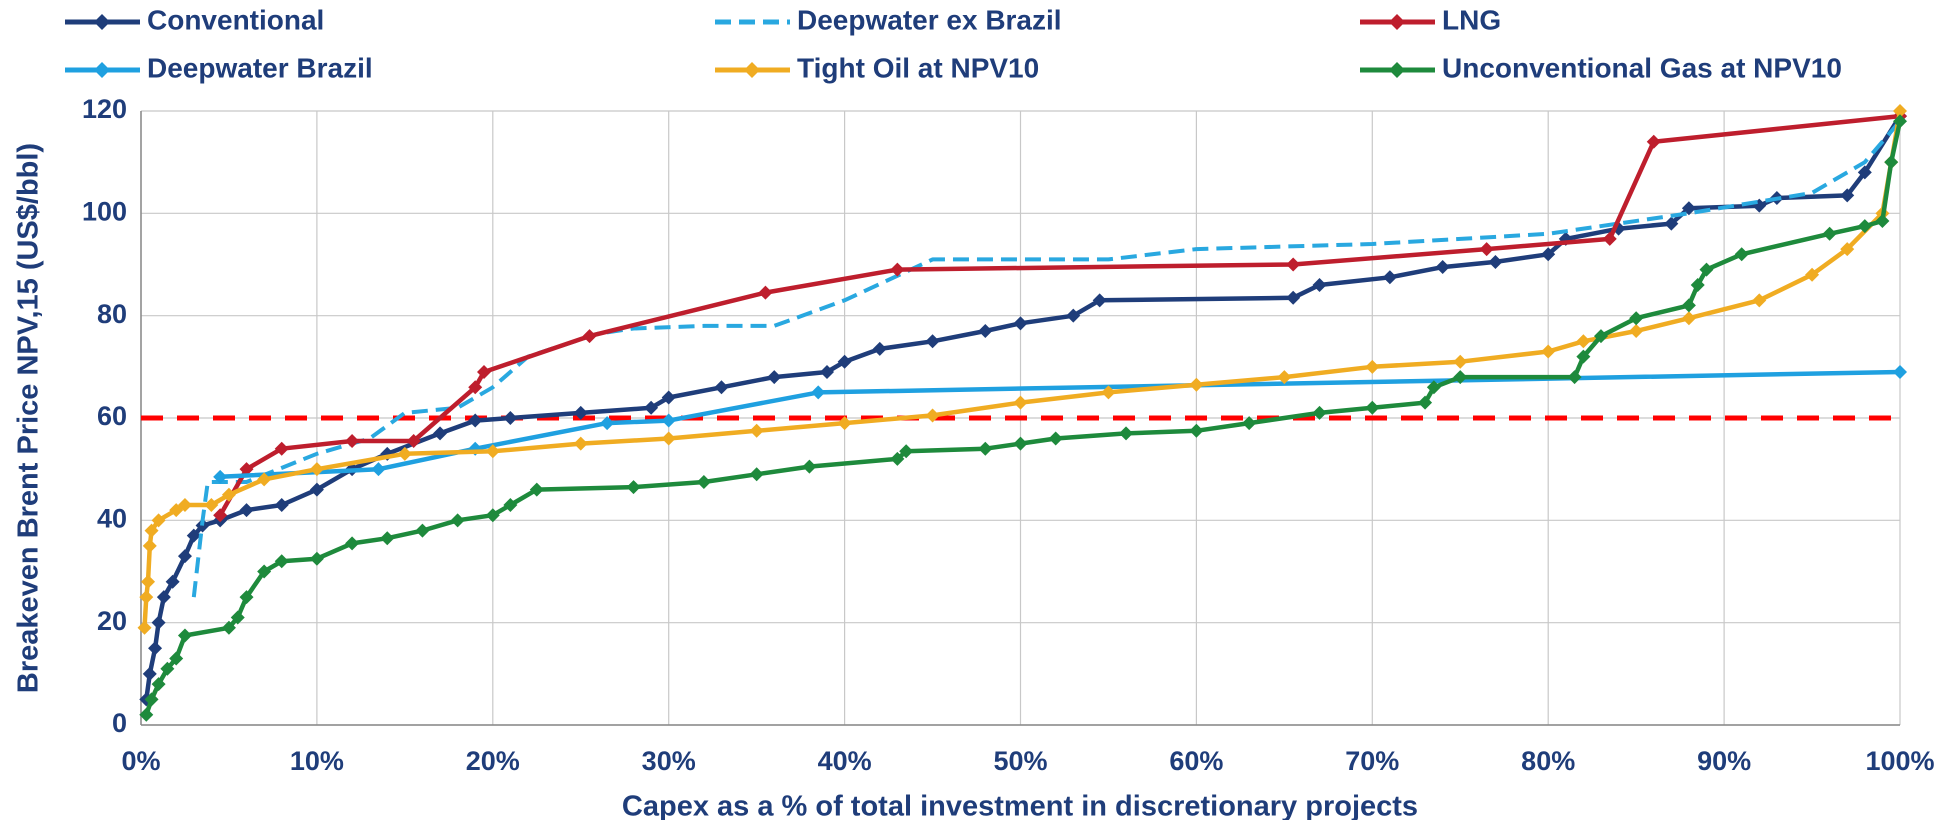  Describe the element at coordinates (1642, 67) in the screenshot. I see `legend-label: Unconventional Gas at NPV10` at that location.